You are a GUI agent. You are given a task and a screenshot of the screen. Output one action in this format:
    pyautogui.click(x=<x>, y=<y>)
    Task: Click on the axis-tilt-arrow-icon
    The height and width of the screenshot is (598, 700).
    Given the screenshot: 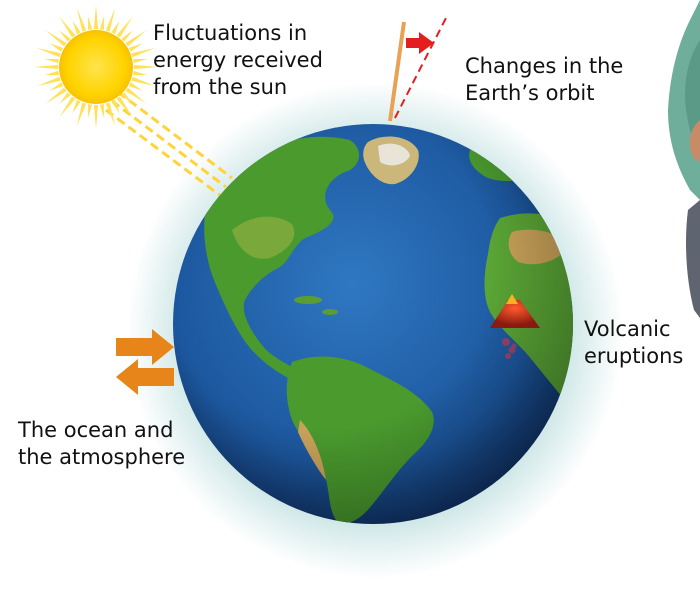 What is the action you would take?
    pyautogui.click(x=417, y=69)
    